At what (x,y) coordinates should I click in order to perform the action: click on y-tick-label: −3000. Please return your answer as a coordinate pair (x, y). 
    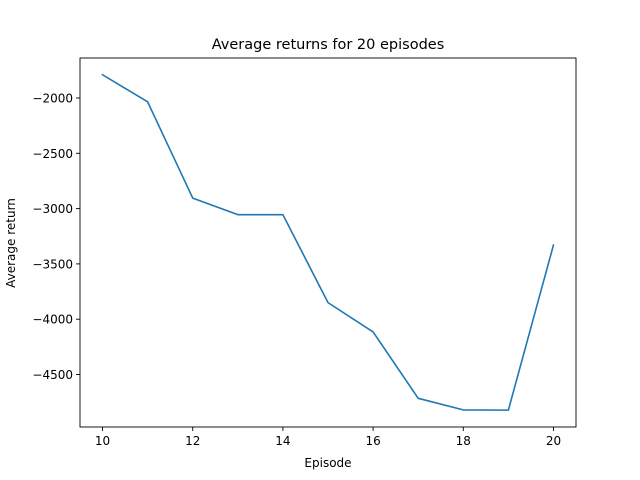
    Looking at the image, I should click on (52, 209).